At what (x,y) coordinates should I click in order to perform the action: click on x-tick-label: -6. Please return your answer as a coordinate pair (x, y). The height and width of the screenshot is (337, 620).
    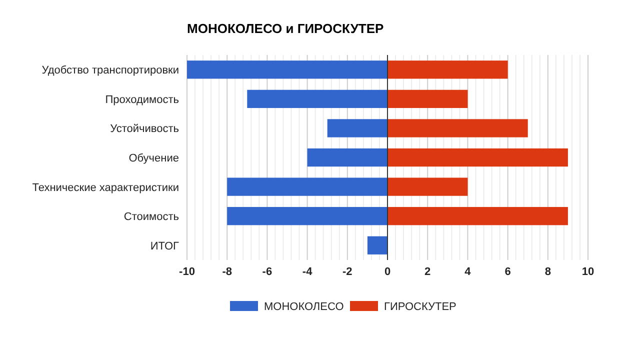
    Looking at the image, I should click on (267, 272).